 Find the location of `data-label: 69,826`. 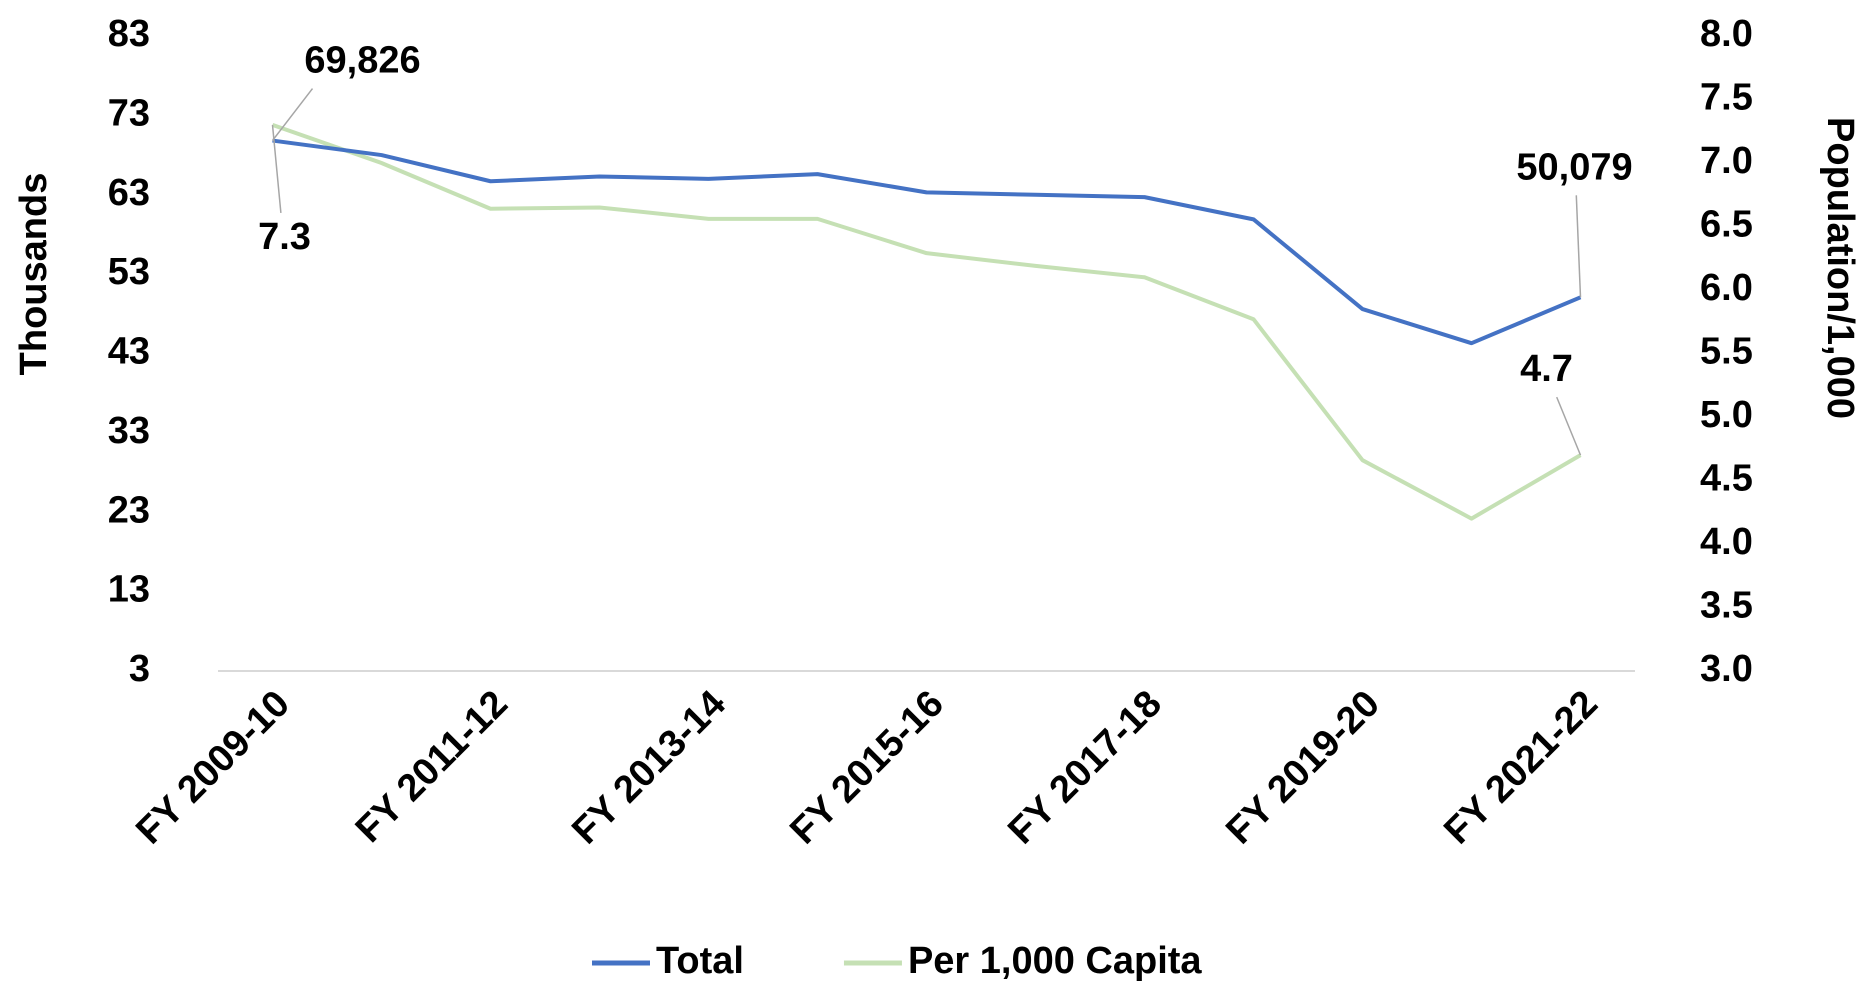

data-label: 69,826 is located at coordinates (362, 61).